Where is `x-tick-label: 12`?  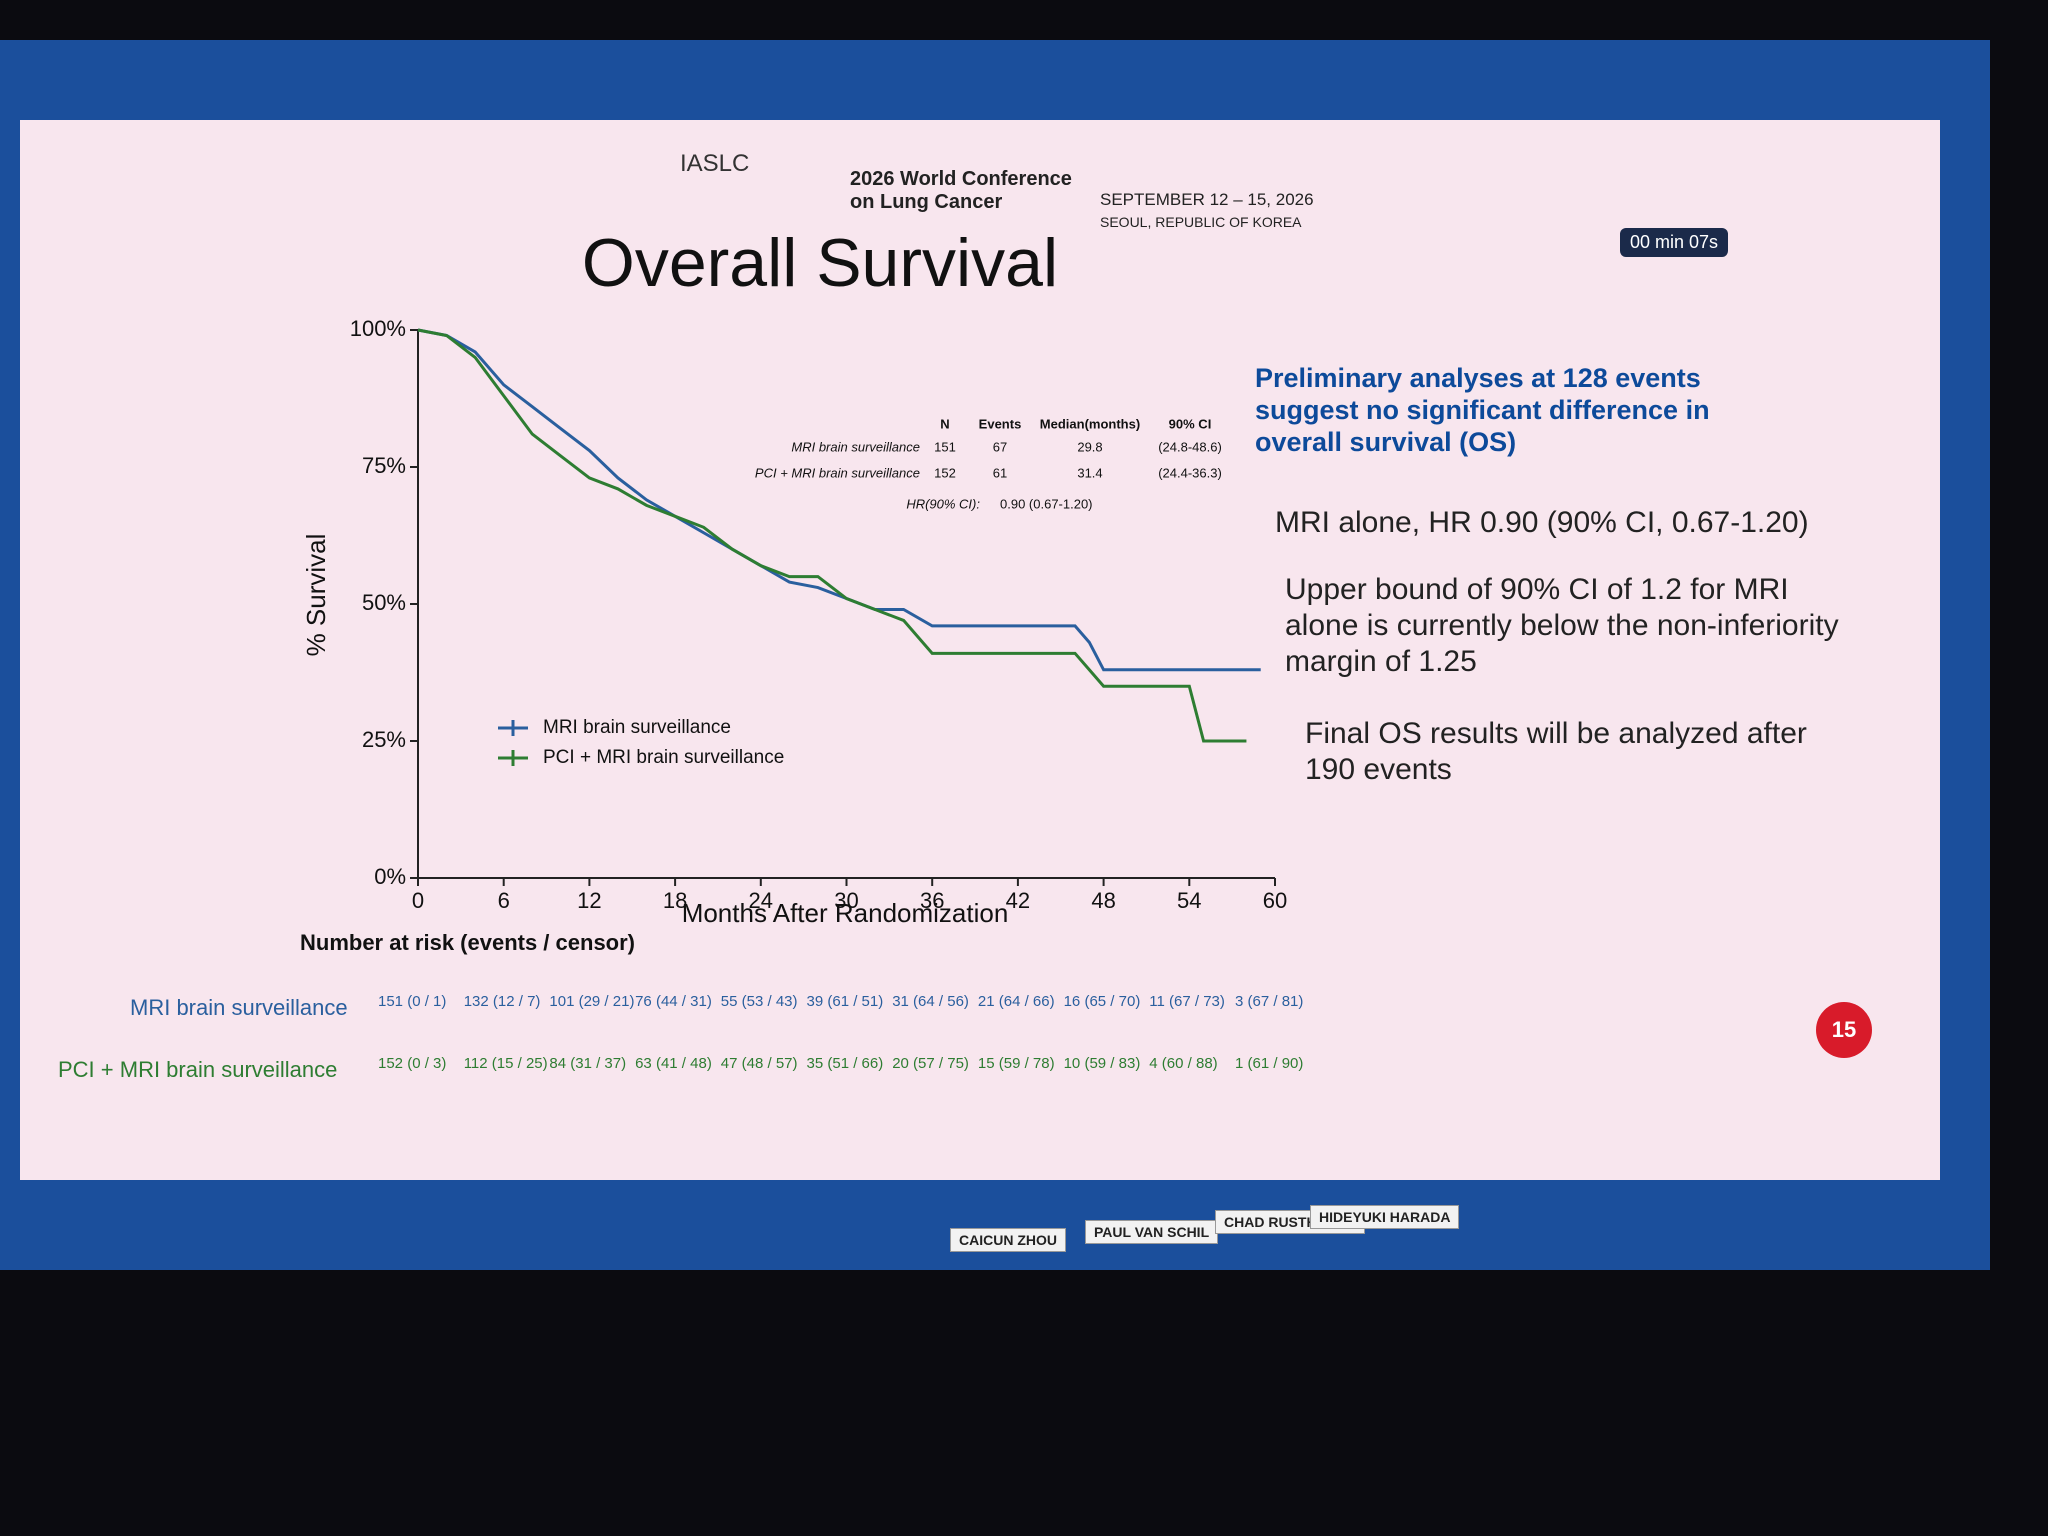
x-tick-label: 12 is located at coordinates (589, 900).